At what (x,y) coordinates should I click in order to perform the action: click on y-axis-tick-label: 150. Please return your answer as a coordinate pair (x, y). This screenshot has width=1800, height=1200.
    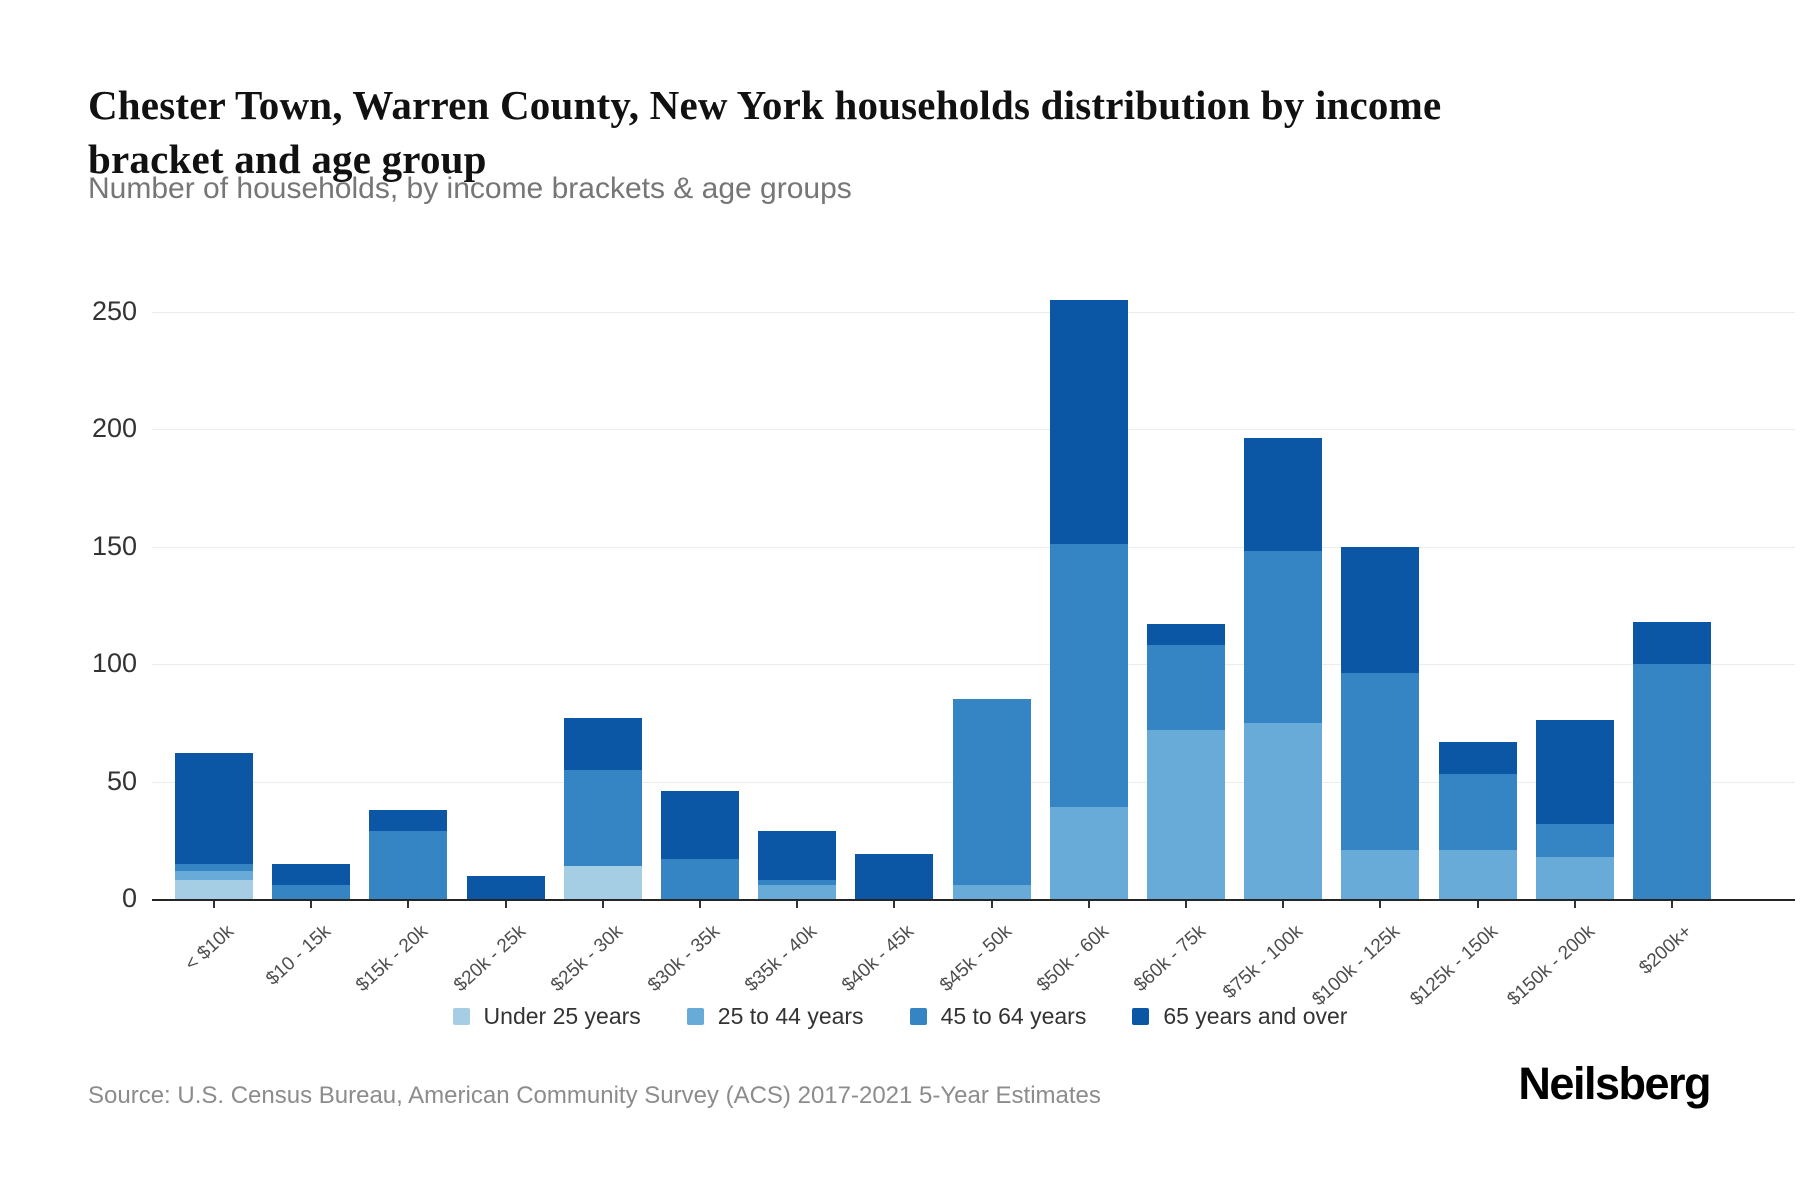
    Looking at the image, I should click on (114, 545).